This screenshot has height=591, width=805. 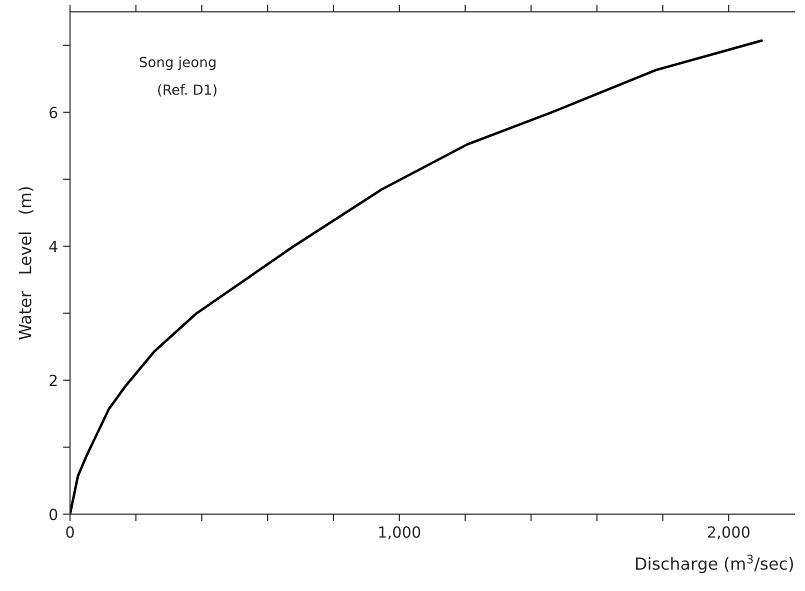 What do you see at coordinates (729, 533) in the screenshot?
I see `x-tick-label: 2,000` at bounding box center [729, 533].